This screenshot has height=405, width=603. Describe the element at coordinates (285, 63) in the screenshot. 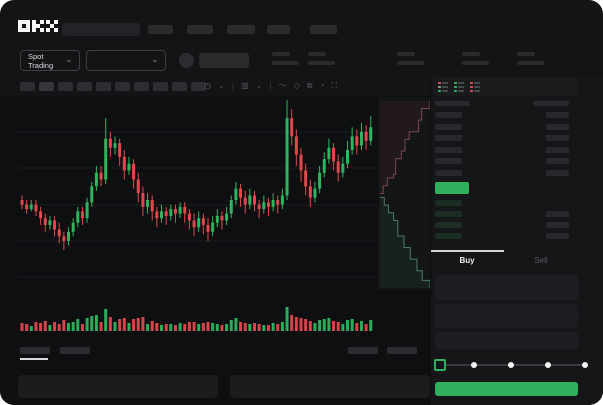

I see `stat-1-value` at that location.